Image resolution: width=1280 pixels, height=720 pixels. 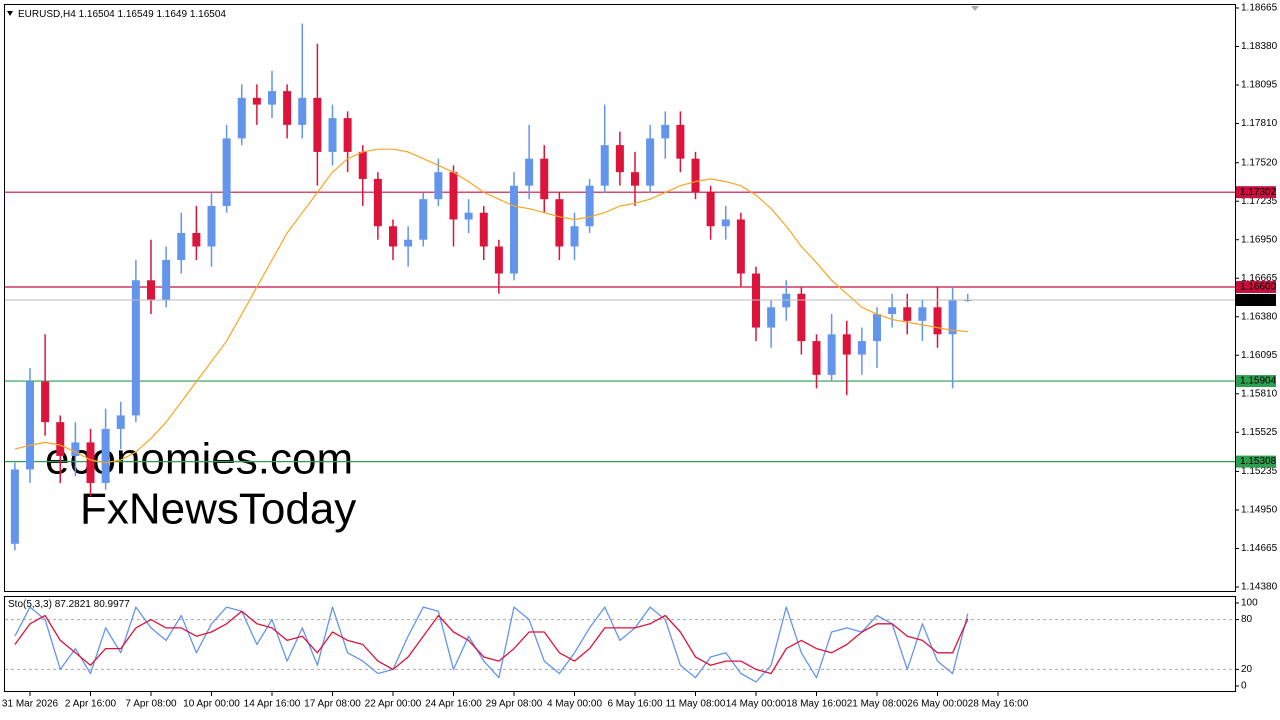 What do you see at coordinates (91, 704) in the screenshot?
I see `x-tick-label: 2 Apr 16:00` at bounding box center [91, 704].